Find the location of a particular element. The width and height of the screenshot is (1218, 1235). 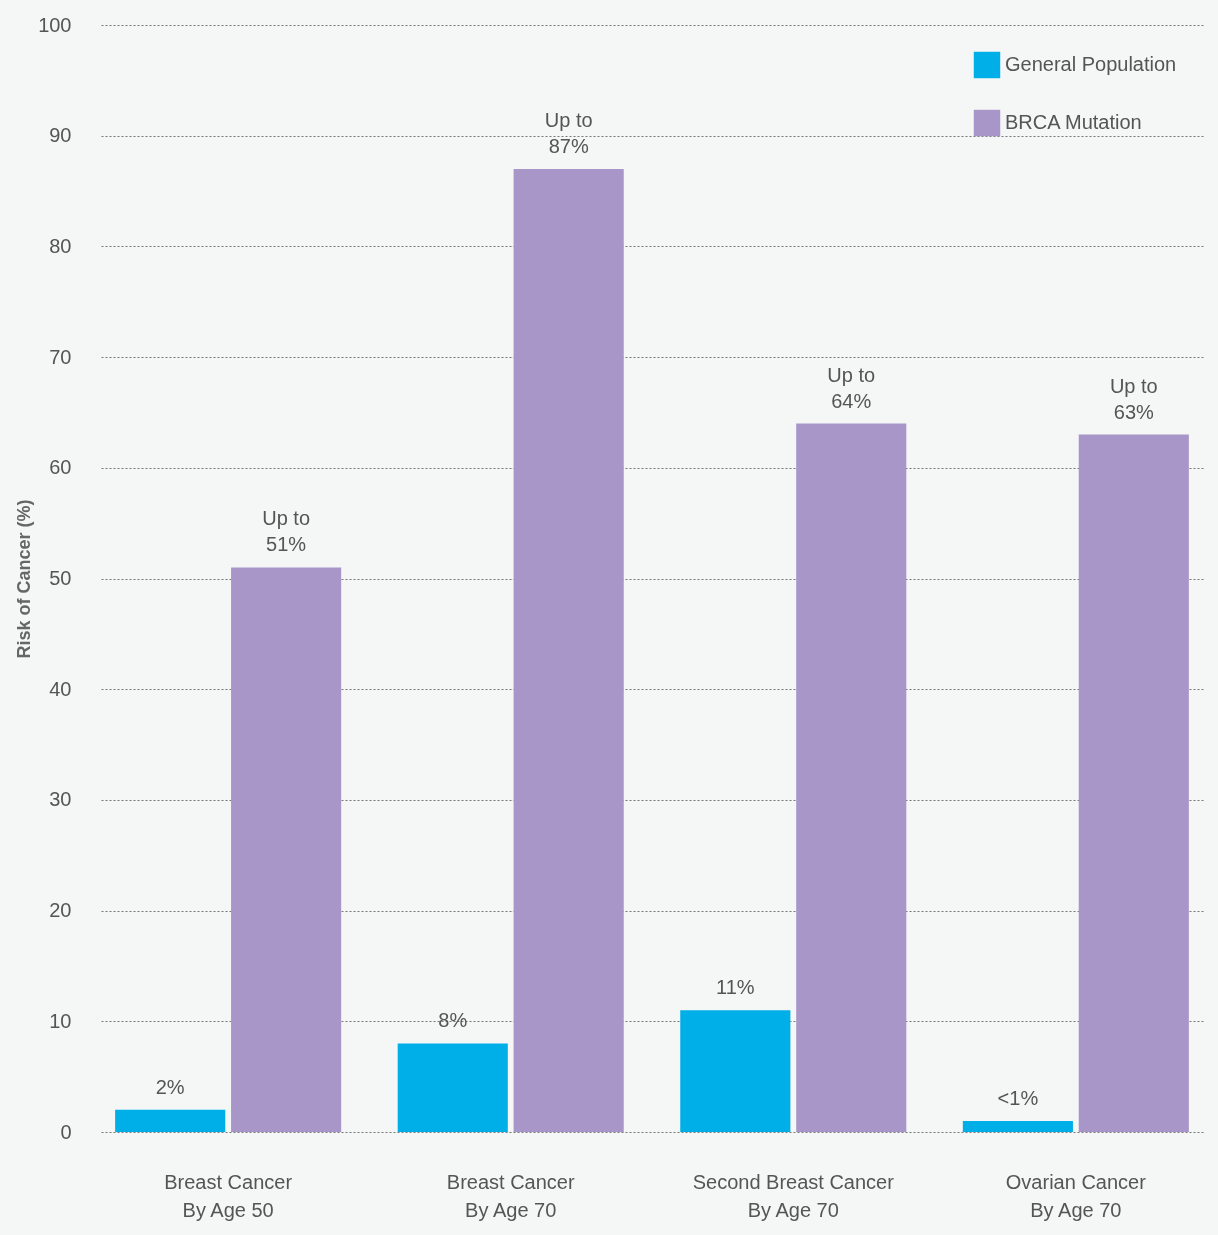

data-label: 8% is located at coordinates (453, 1020).